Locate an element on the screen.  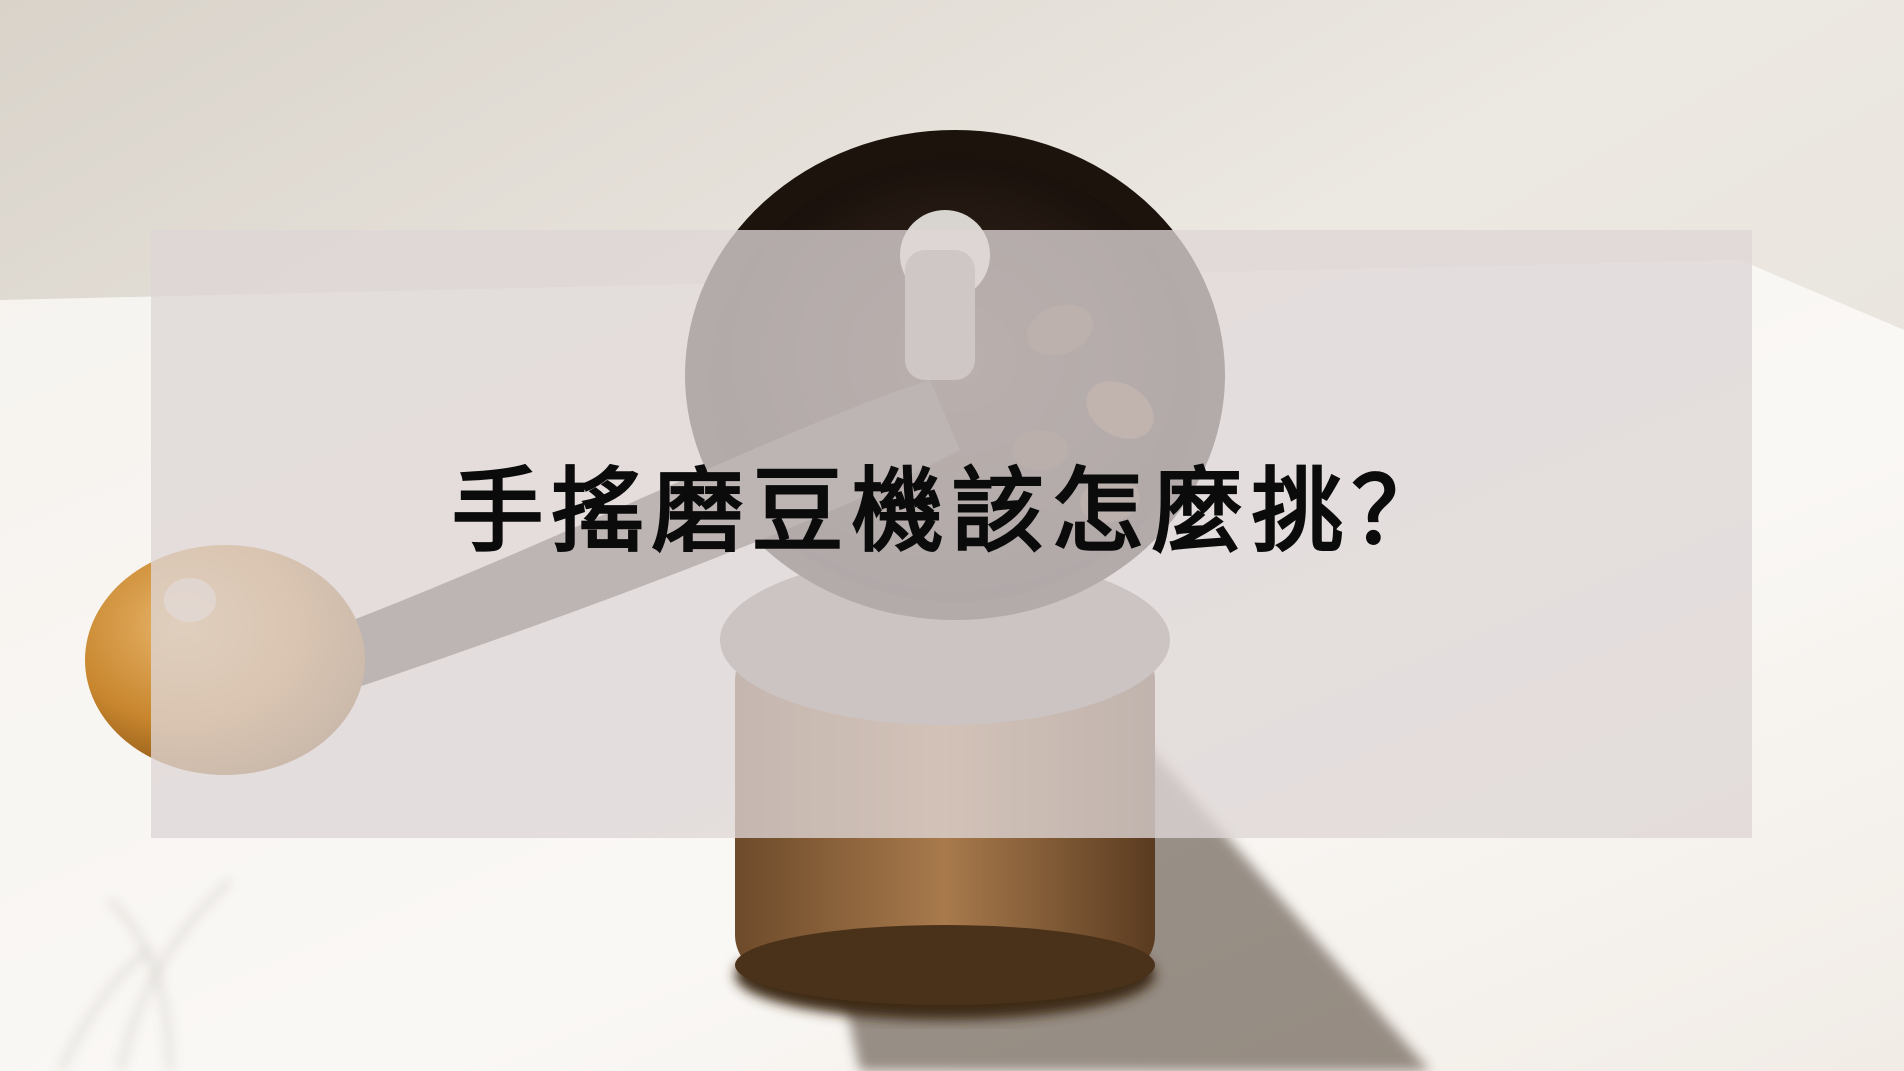
page-title: 手搖磨豆機該怎麼挑？ is located at coordinates (951, 511).